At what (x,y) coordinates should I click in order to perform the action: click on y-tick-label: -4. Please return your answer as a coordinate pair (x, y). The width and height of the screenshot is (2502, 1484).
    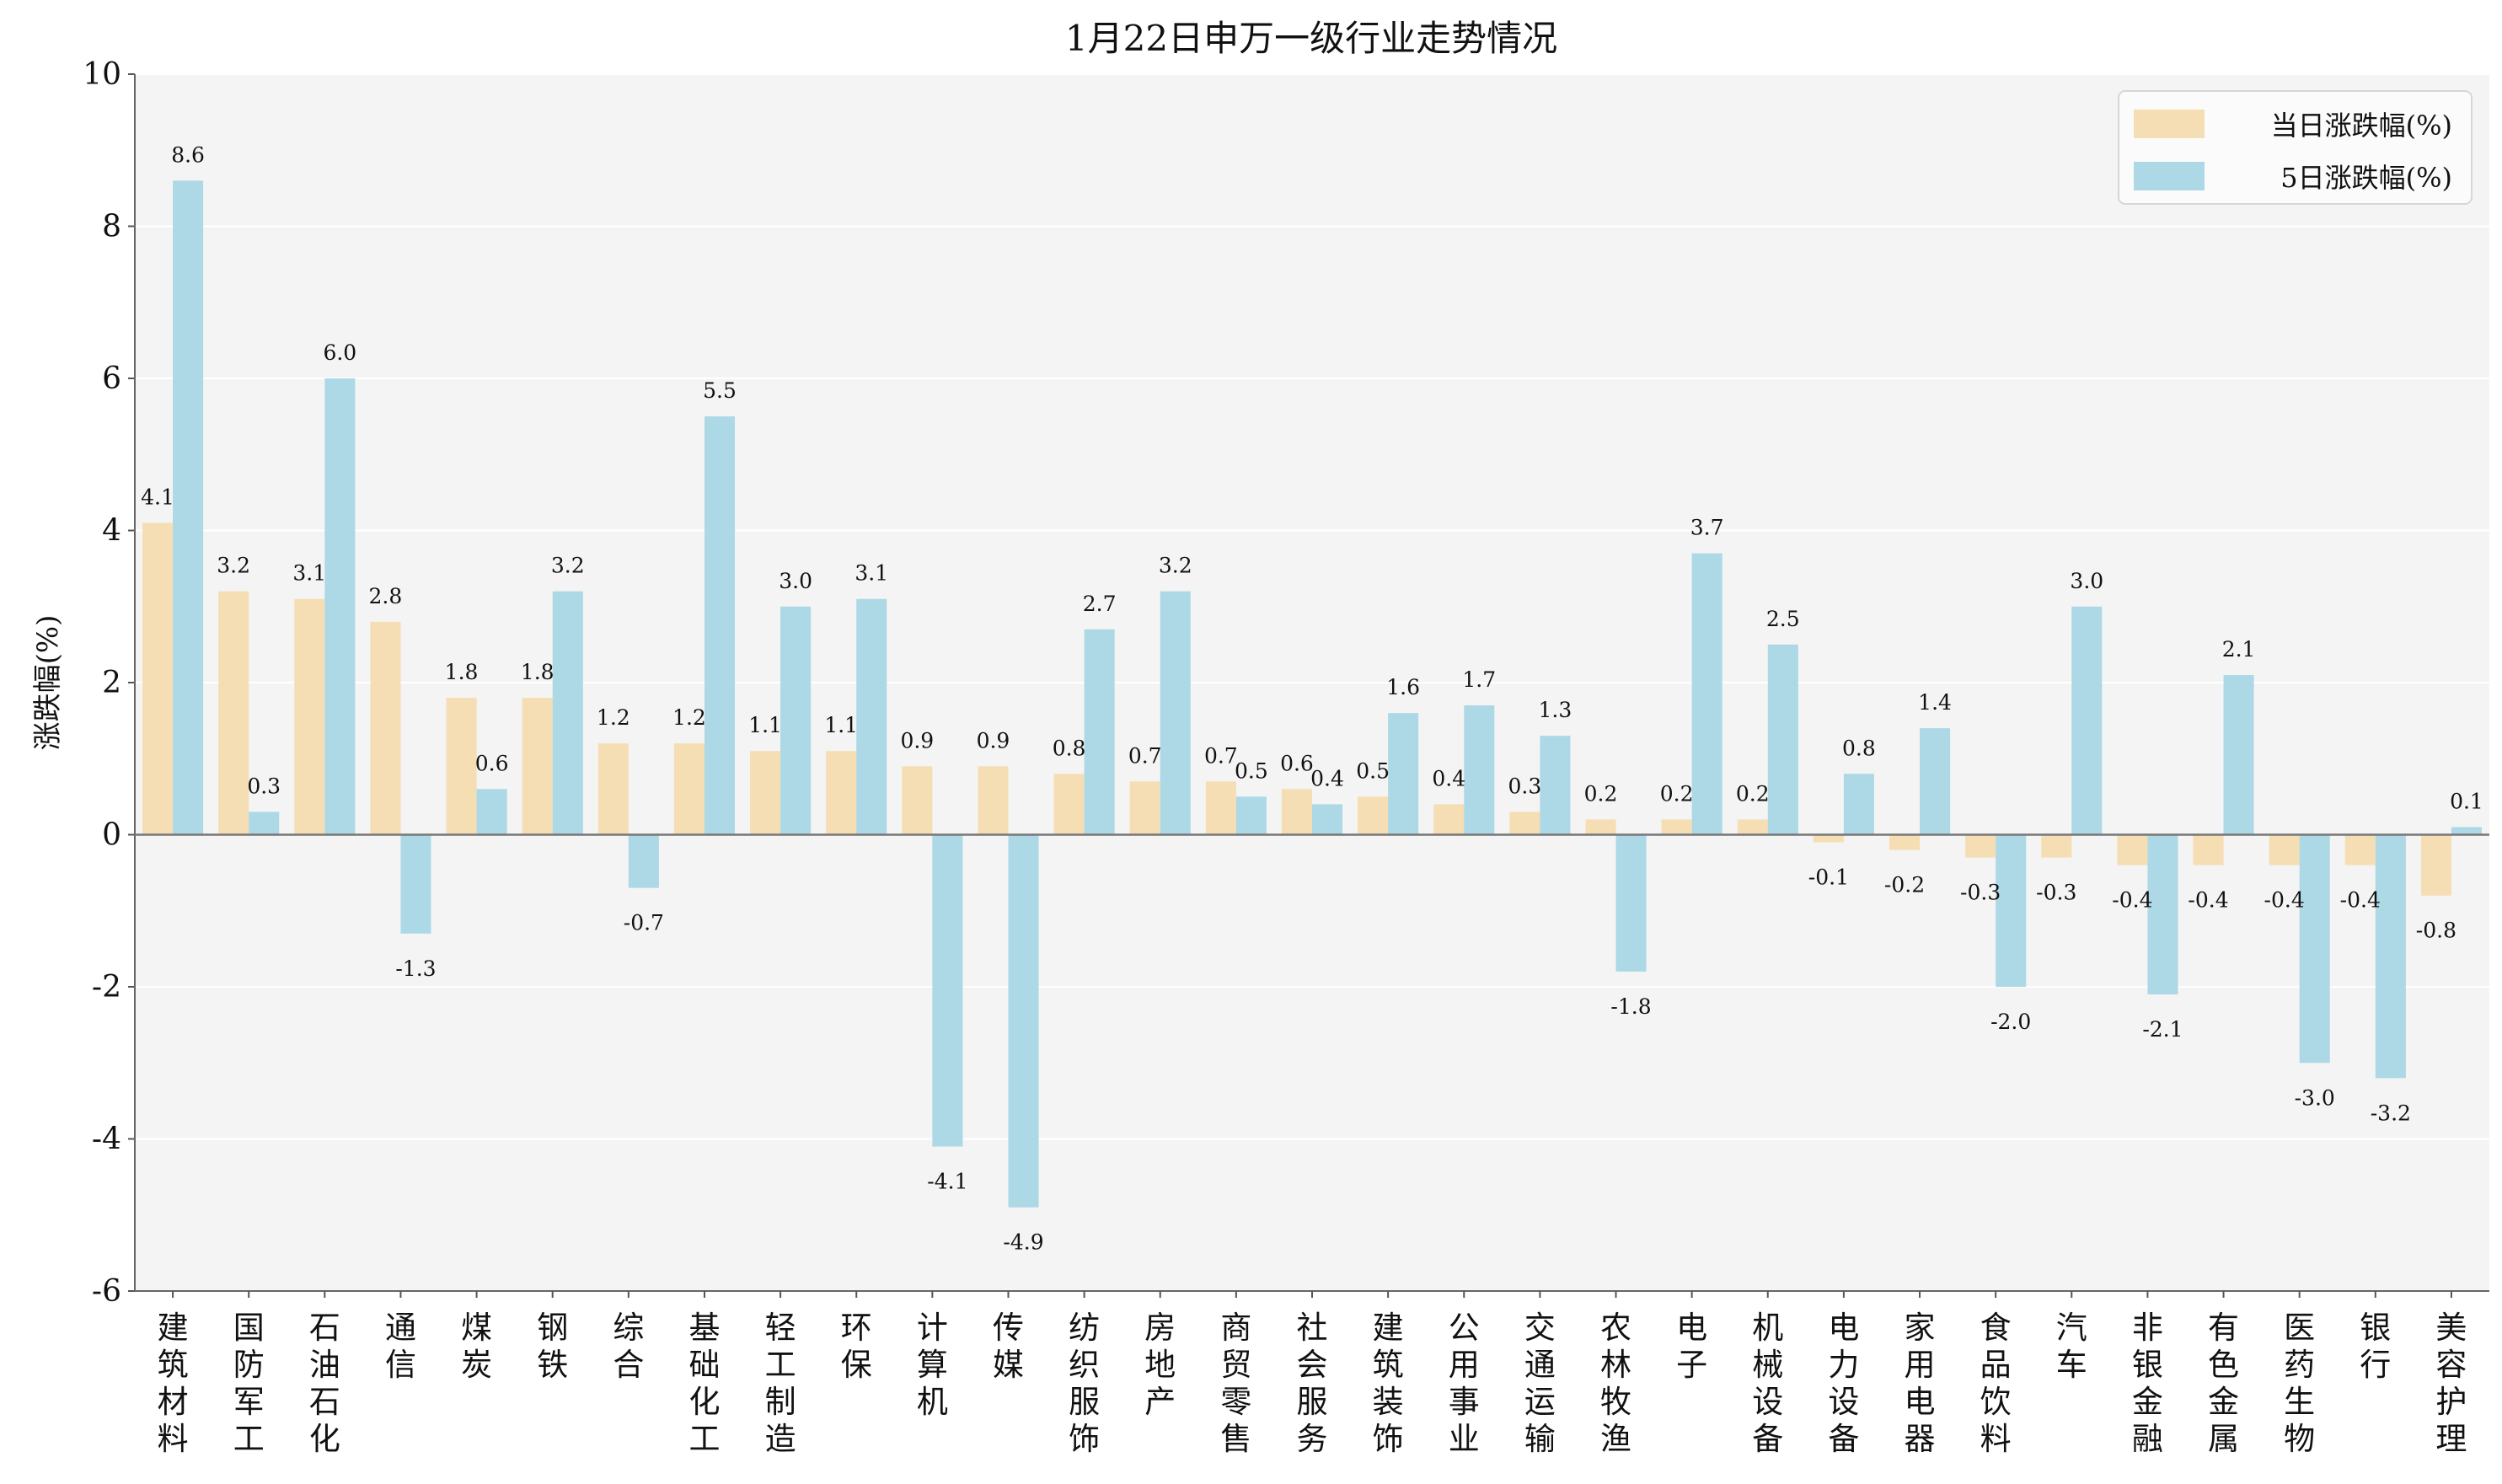
    Looking at the image, I should click on (107, 1139).